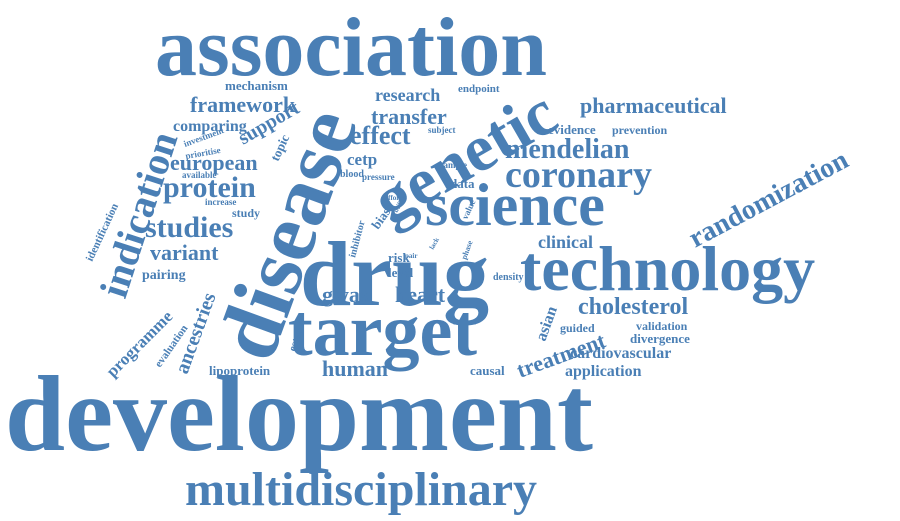 This screenshot has height=521, width=900. I want to click on word-cetp: cetp, so click(362, 159).